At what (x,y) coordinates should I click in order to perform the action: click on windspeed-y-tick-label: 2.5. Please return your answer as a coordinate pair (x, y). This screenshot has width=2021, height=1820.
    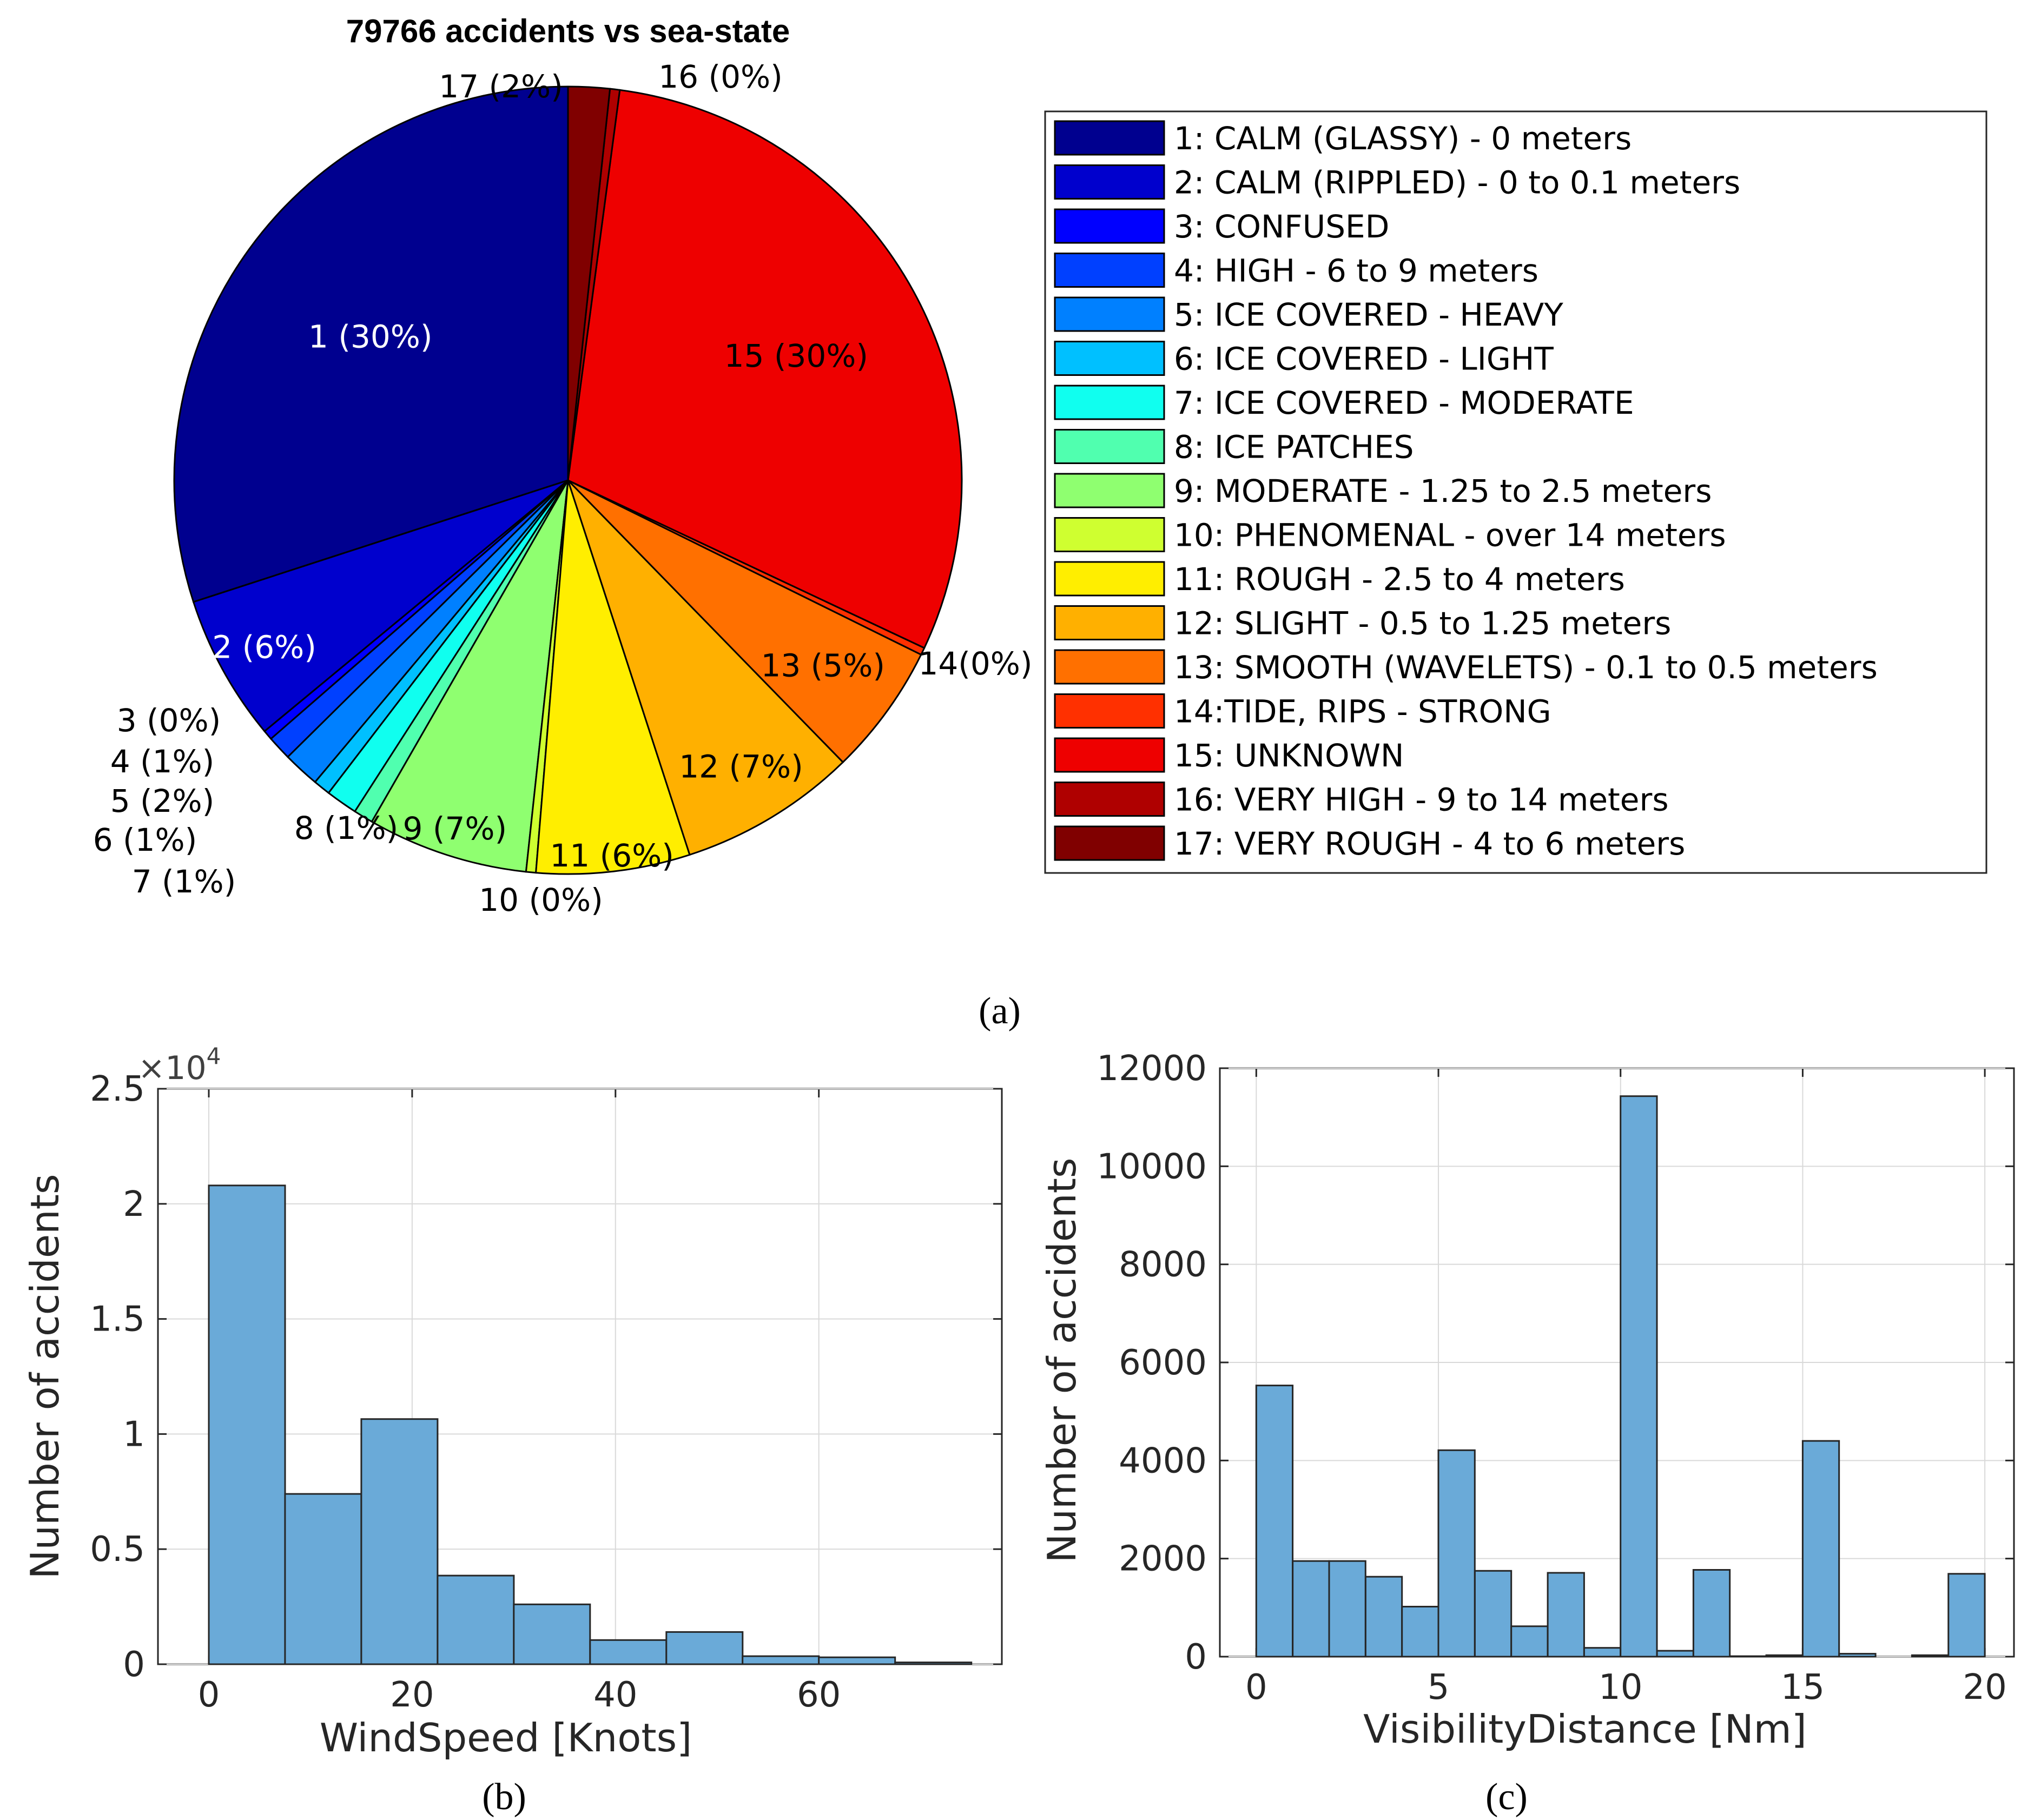
    Looking at the image, I should click on (117, 1089).